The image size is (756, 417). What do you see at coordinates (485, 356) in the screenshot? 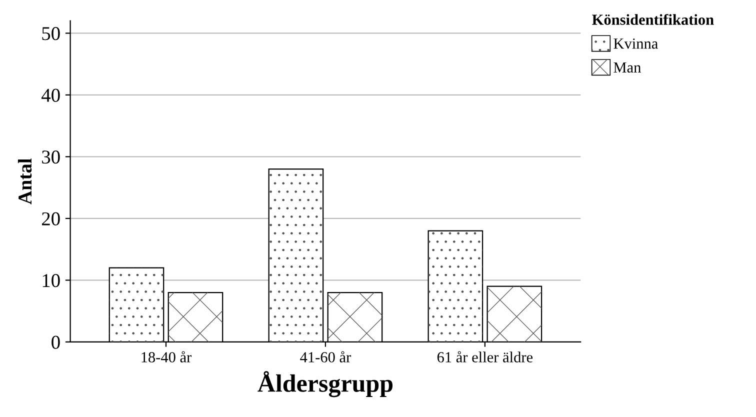
I see `x-tick-label: 61 år eller äldre` at bounding box center [485, 356].